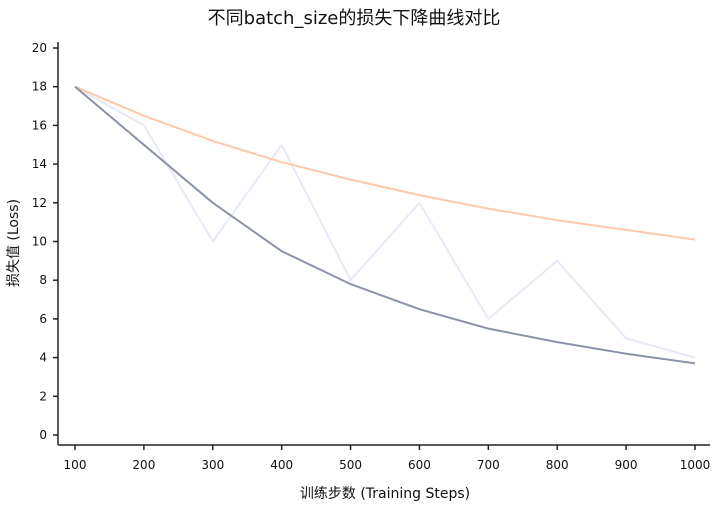 This screenshot has width=716, height=510. I want to click on y-axis-label: 损失值 (Loss), so click(14, 243).